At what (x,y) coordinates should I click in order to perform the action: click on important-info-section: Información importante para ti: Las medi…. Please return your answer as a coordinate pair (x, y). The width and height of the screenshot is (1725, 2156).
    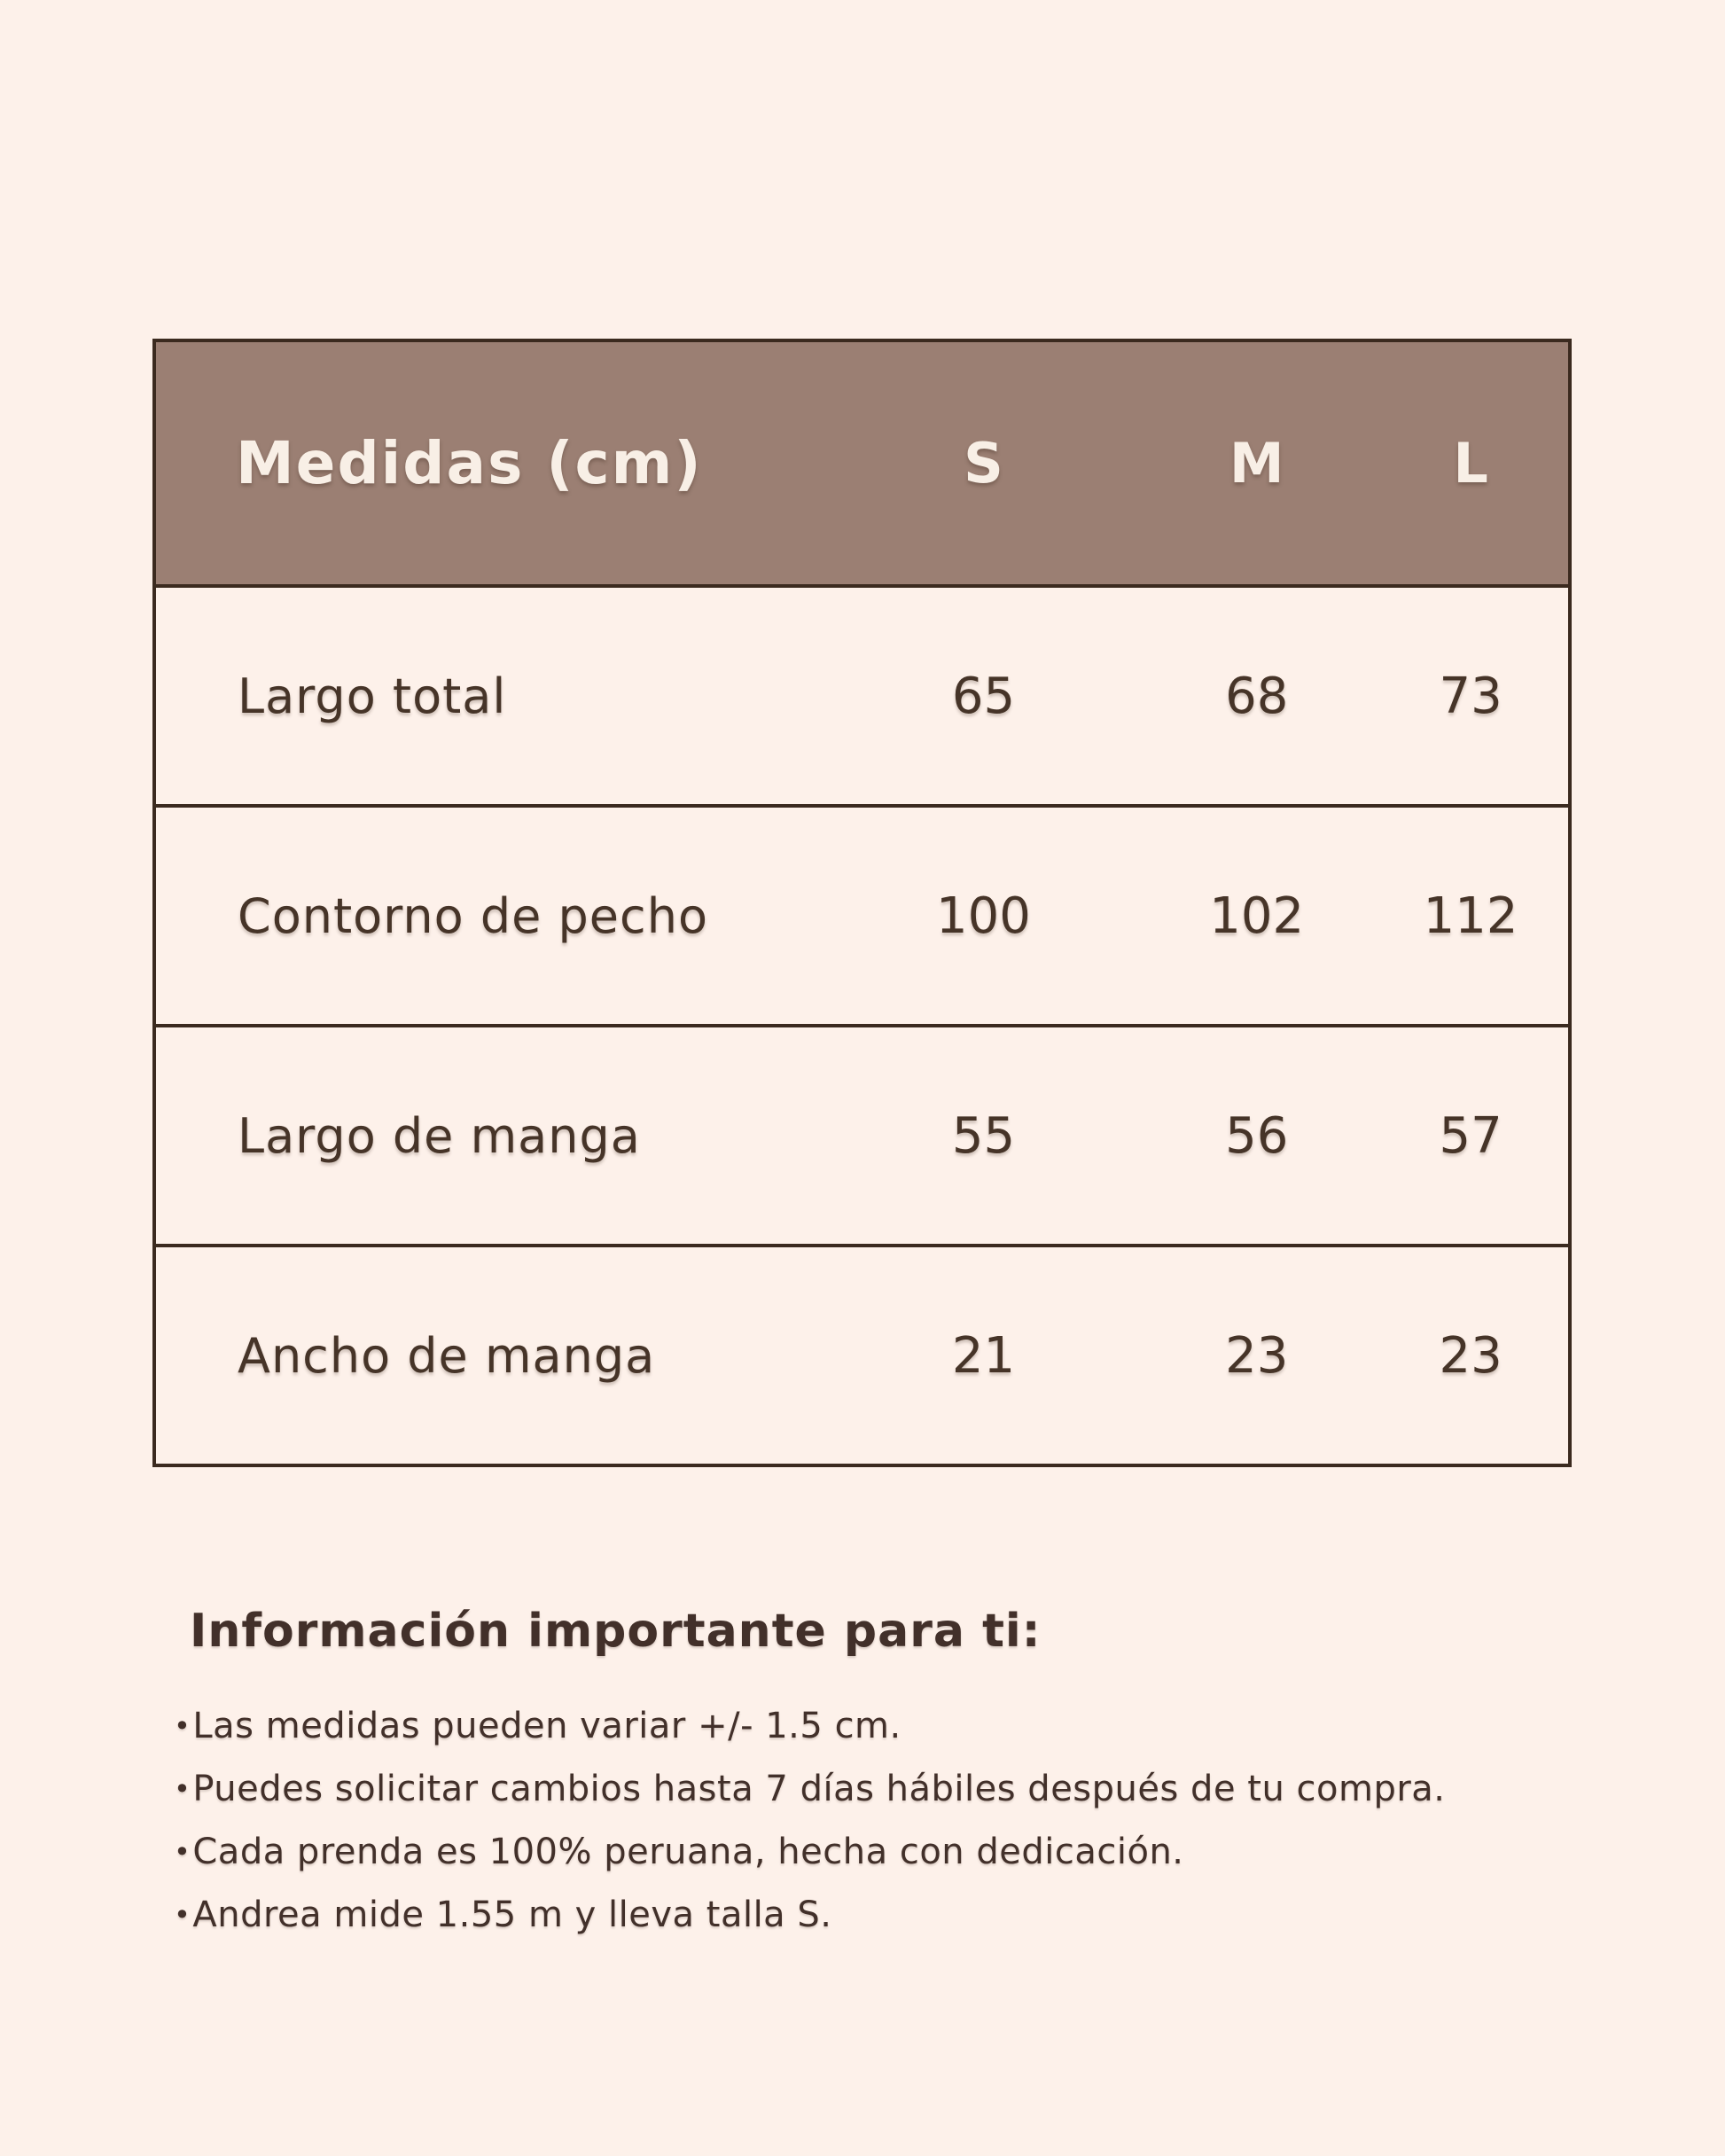
    Looking at the image, I should click on (892, 1776).